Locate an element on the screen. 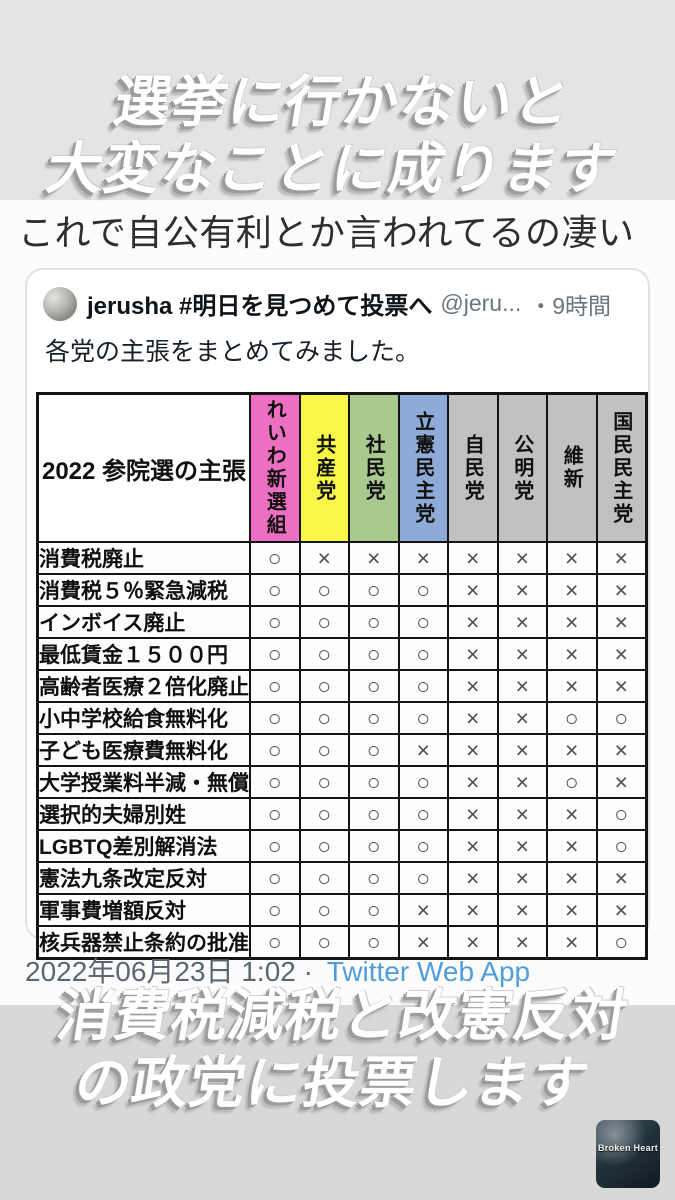 The image size is (675, 1200). policy-label-cell: 子ども医療費無料化 is located at coordinates (143, 750).